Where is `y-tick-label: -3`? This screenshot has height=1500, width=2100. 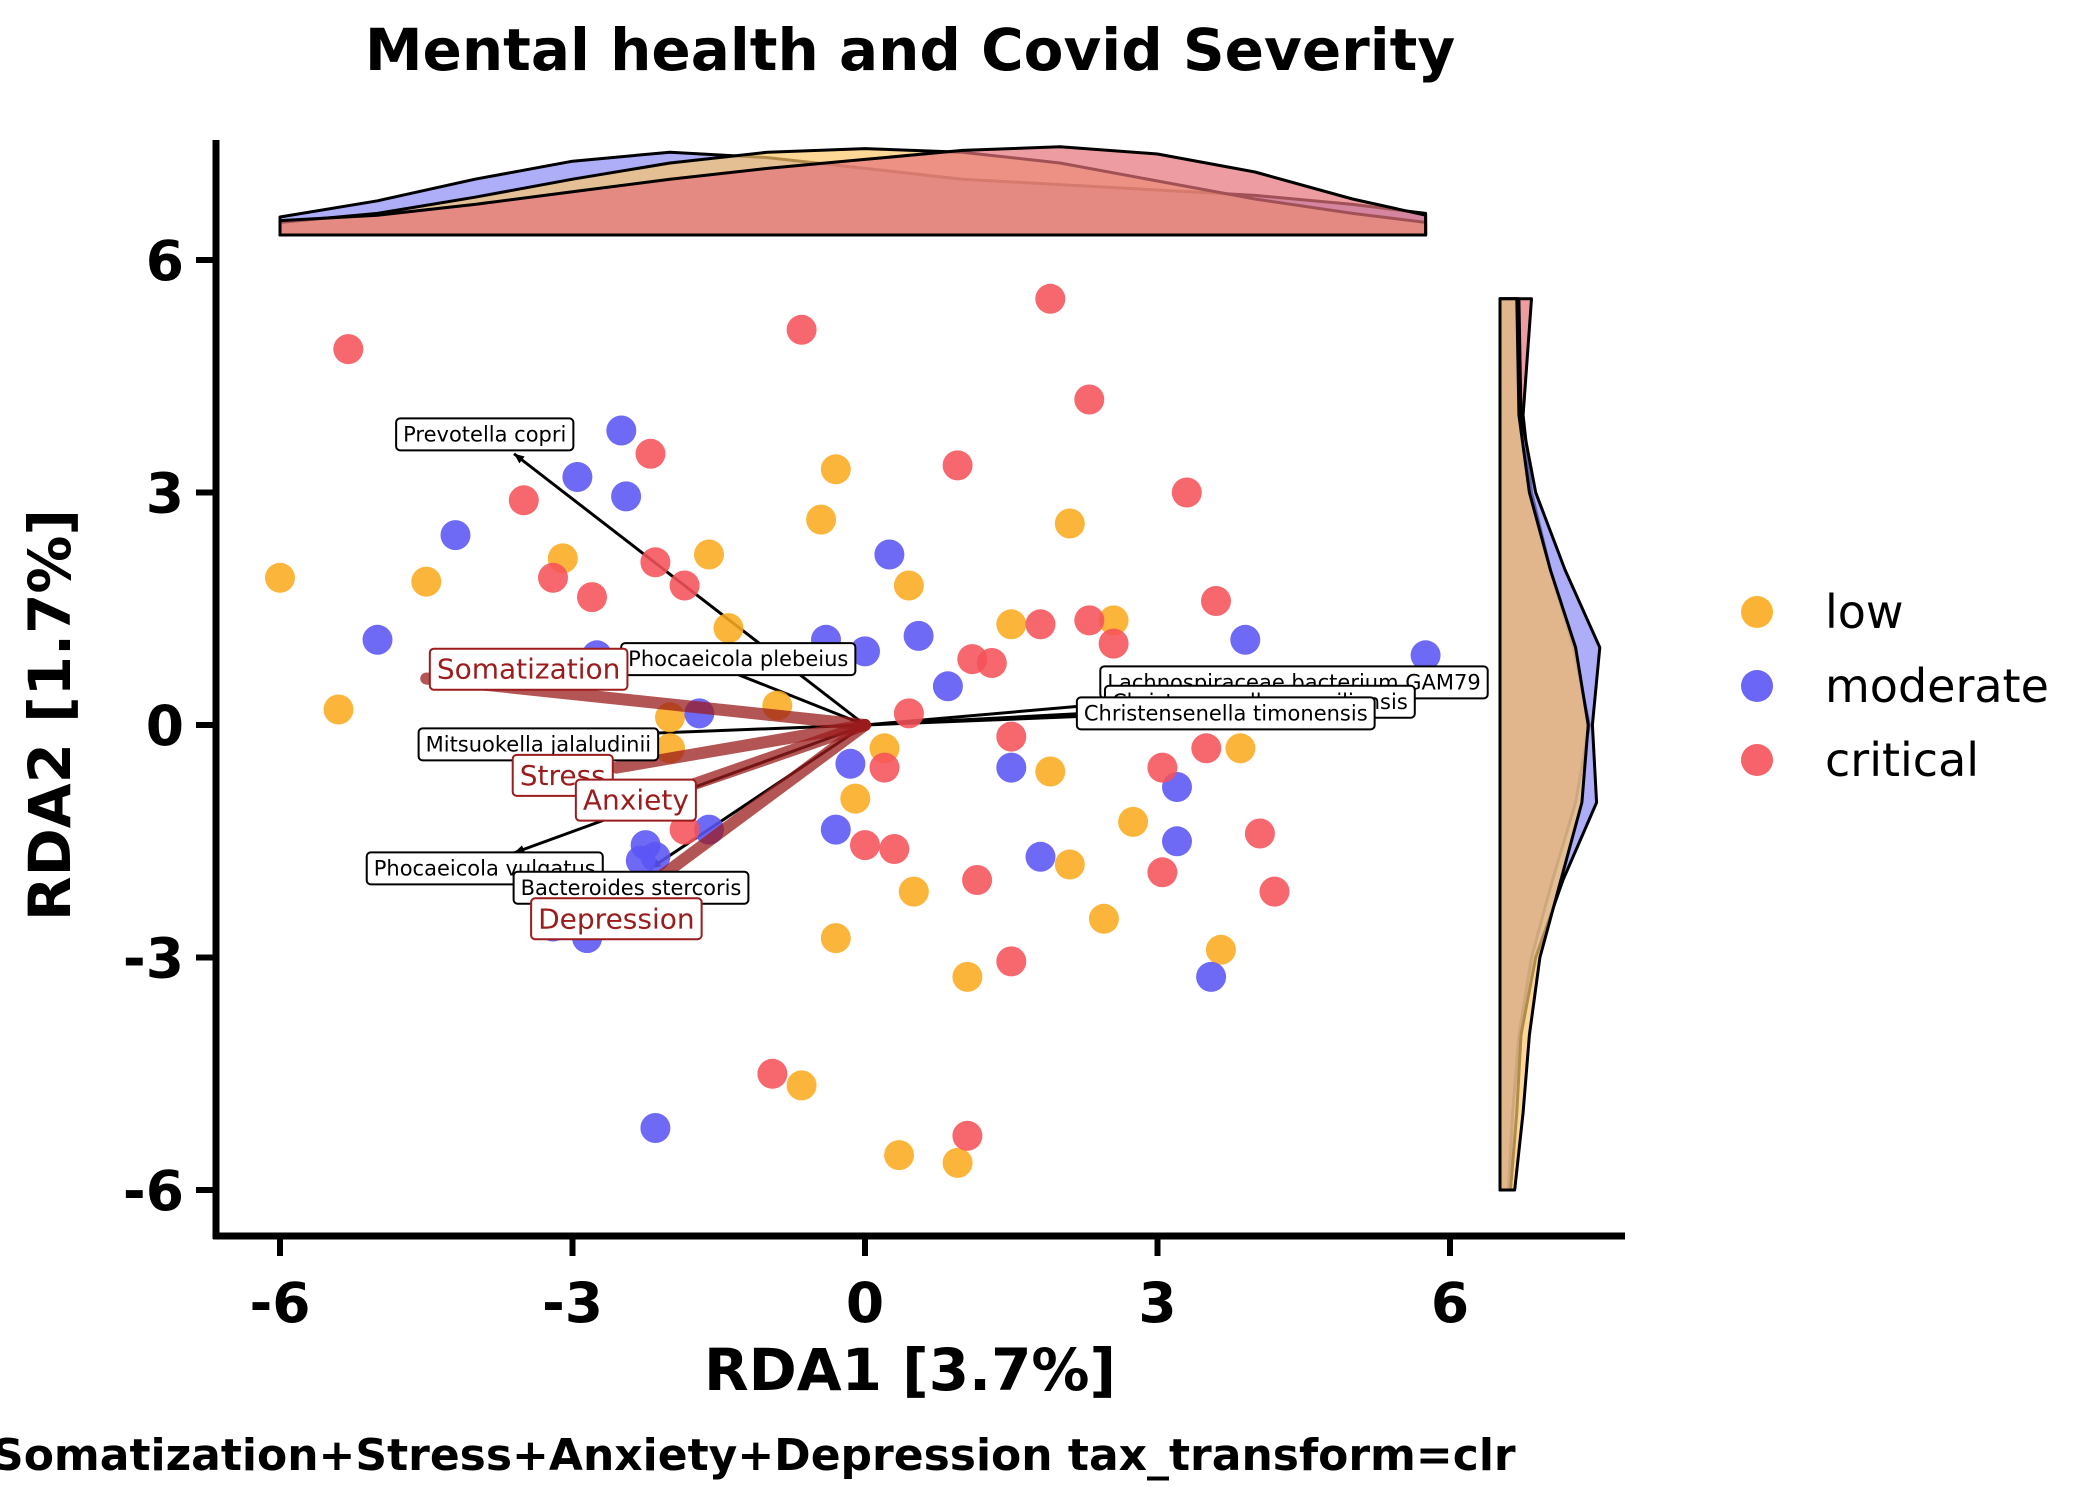 y-tick-label: -3 is located at coordinates (153, 959).